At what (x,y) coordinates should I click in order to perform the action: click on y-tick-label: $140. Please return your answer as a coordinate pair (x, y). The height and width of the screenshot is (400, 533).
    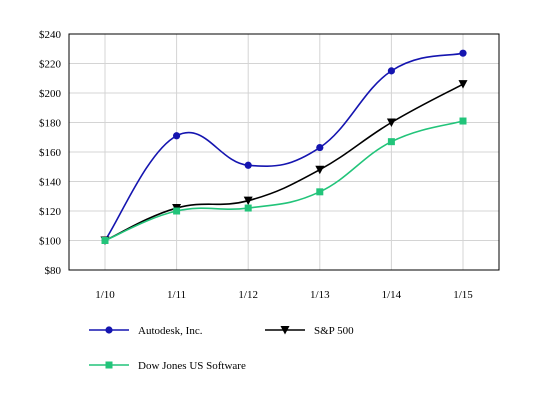
    Looking at the image, I should click on (50, 183).